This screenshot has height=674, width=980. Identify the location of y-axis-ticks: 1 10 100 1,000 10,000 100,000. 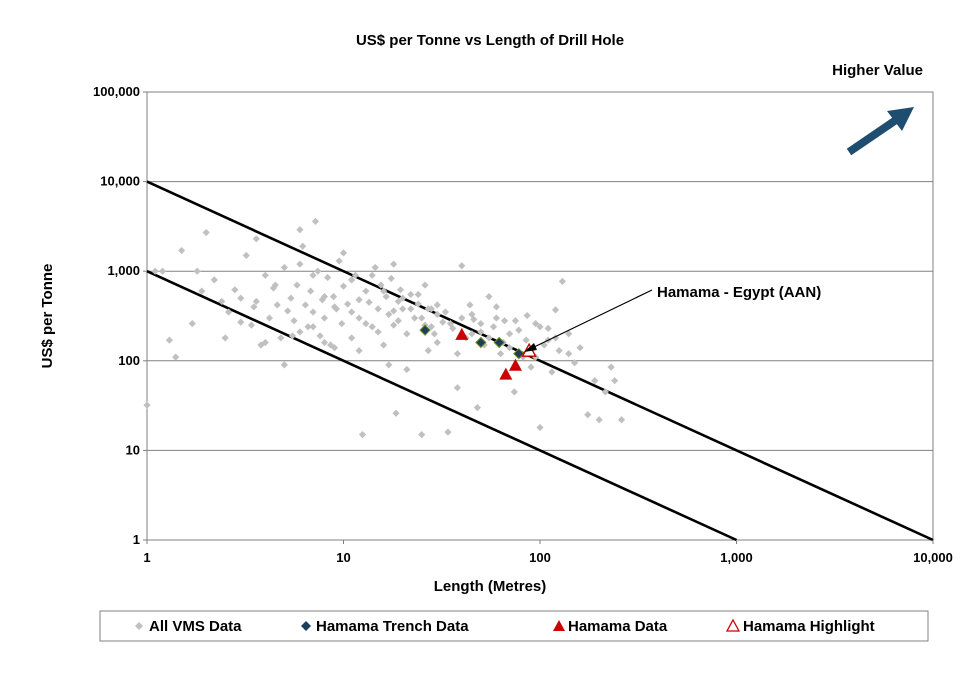
(120, 315).